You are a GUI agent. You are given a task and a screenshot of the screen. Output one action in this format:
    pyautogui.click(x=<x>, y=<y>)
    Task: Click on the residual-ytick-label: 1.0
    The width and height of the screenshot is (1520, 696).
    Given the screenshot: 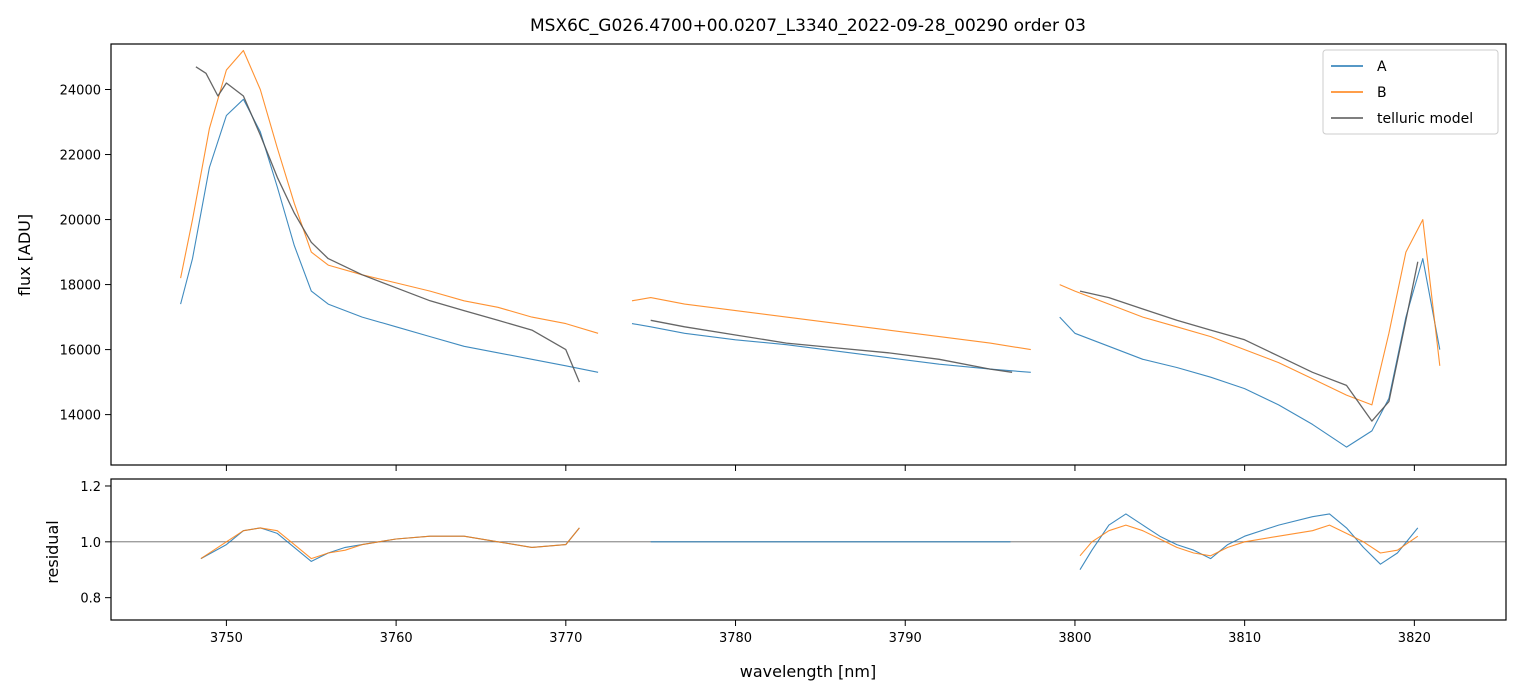 What is the action you would take?
    pyautogui.click(x=90, y=543)
    